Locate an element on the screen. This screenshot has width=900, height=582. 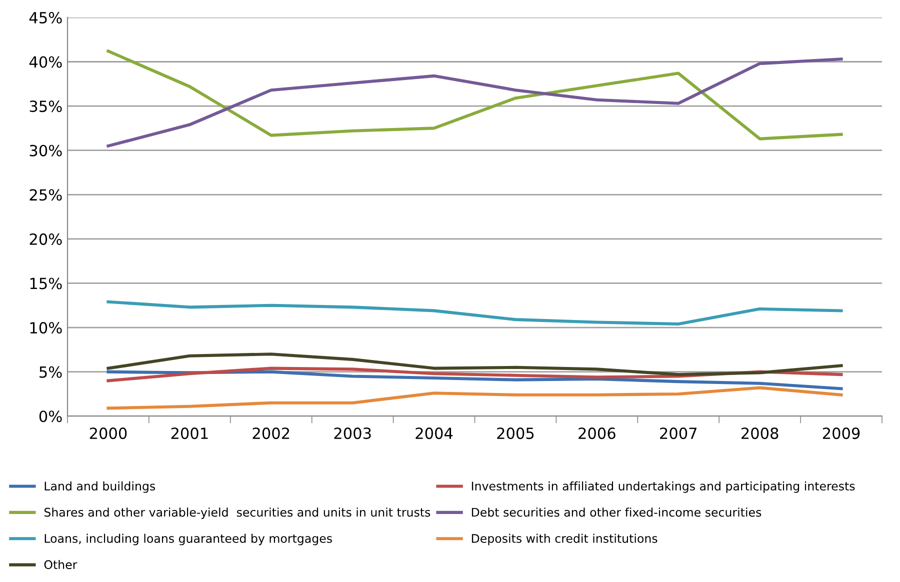
x-tick-label: 2004 is located at coordinates (434, 434).